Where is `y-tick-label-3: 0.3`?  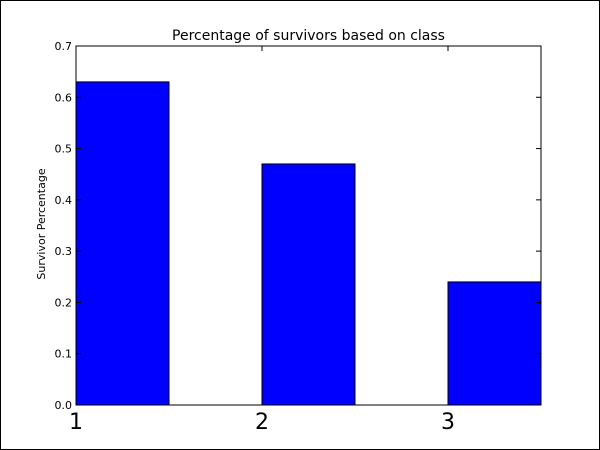 y-tick-label-3: 0.3 is located at coordinates (64, 251).